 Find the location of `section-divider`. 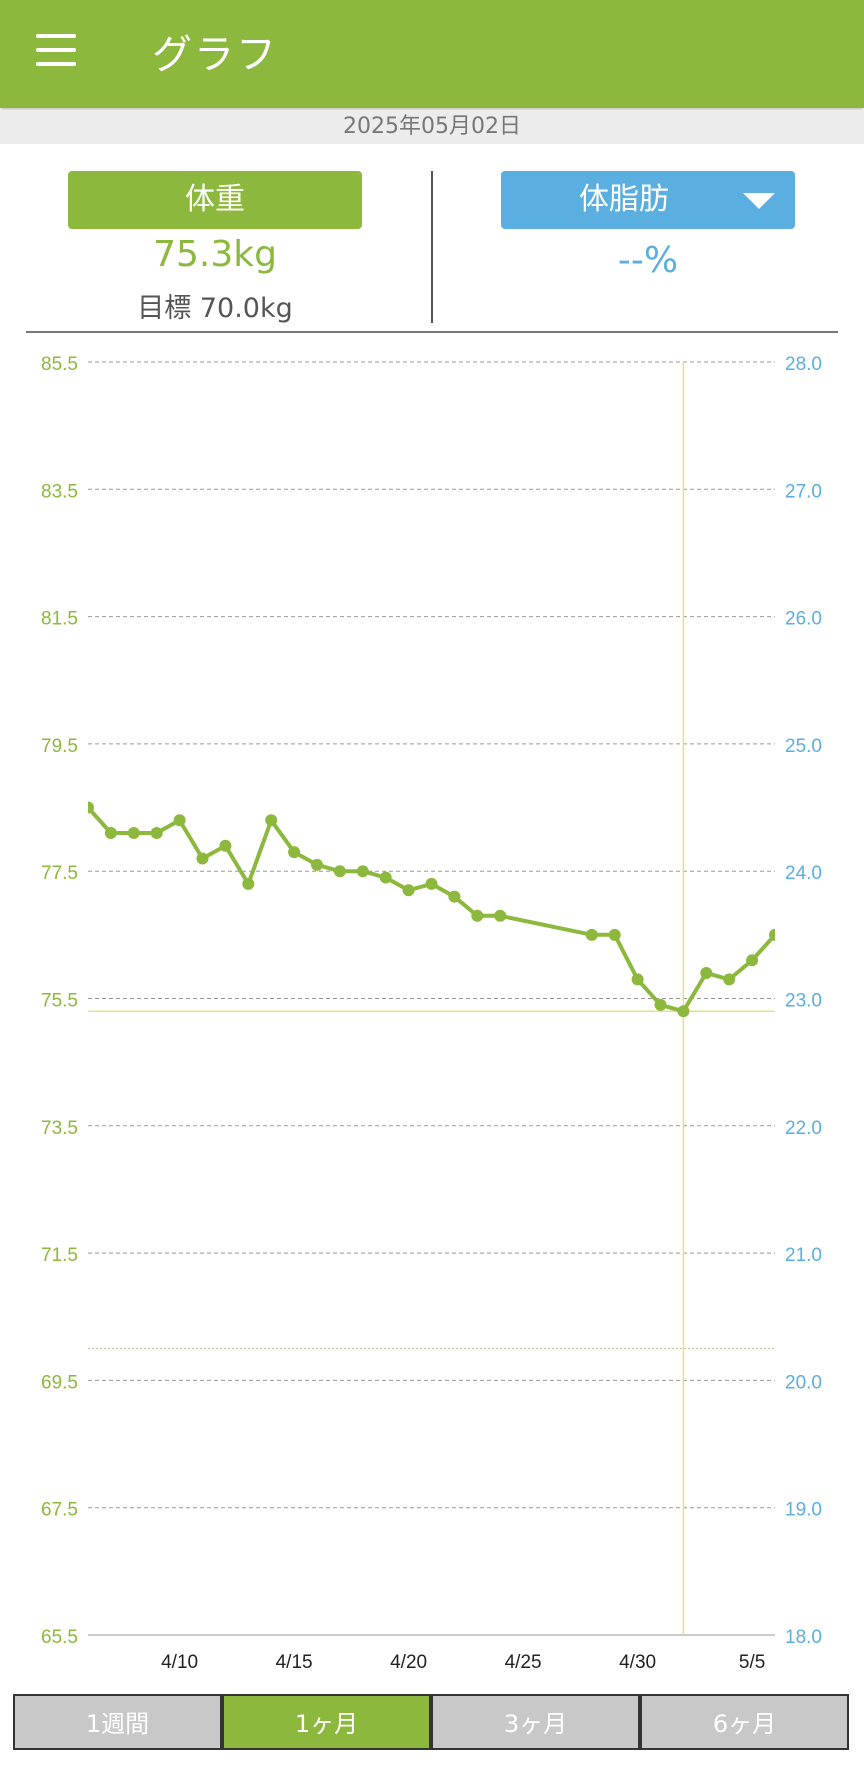

section-divider is located at coordinates (432, 332).